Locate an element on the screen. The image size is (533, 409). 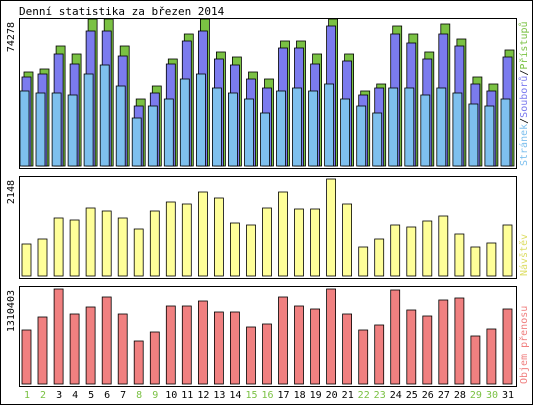
x-tick-label-day-14: 14 is located at coordinates (235, 395).